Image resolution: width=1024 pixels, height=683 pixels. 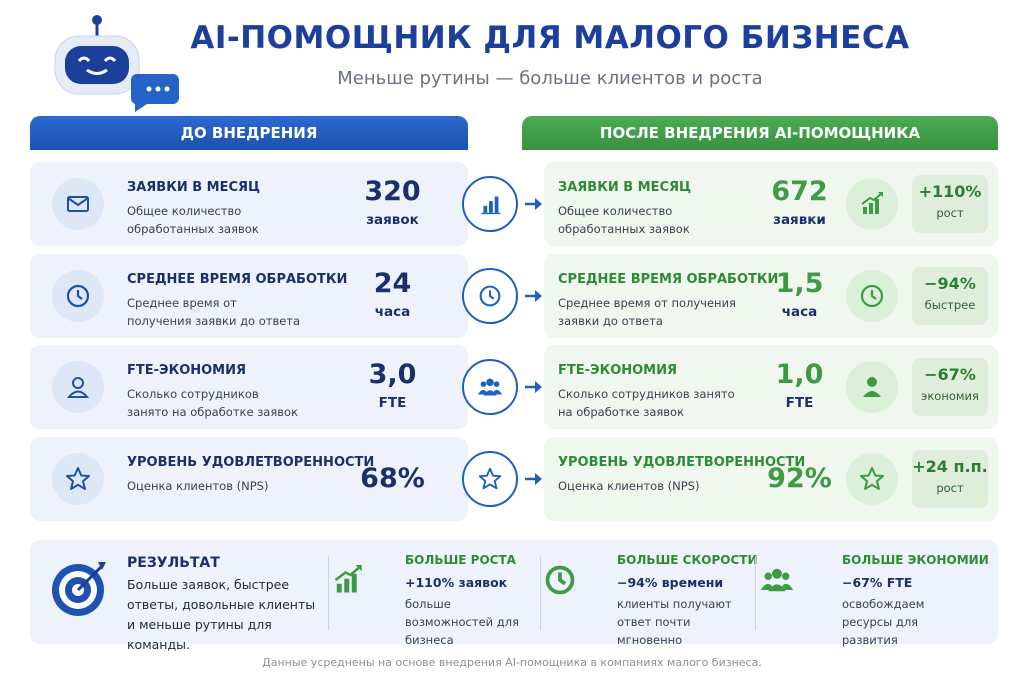 I want to click on change-value: −94%, so click(x=950, y=283).